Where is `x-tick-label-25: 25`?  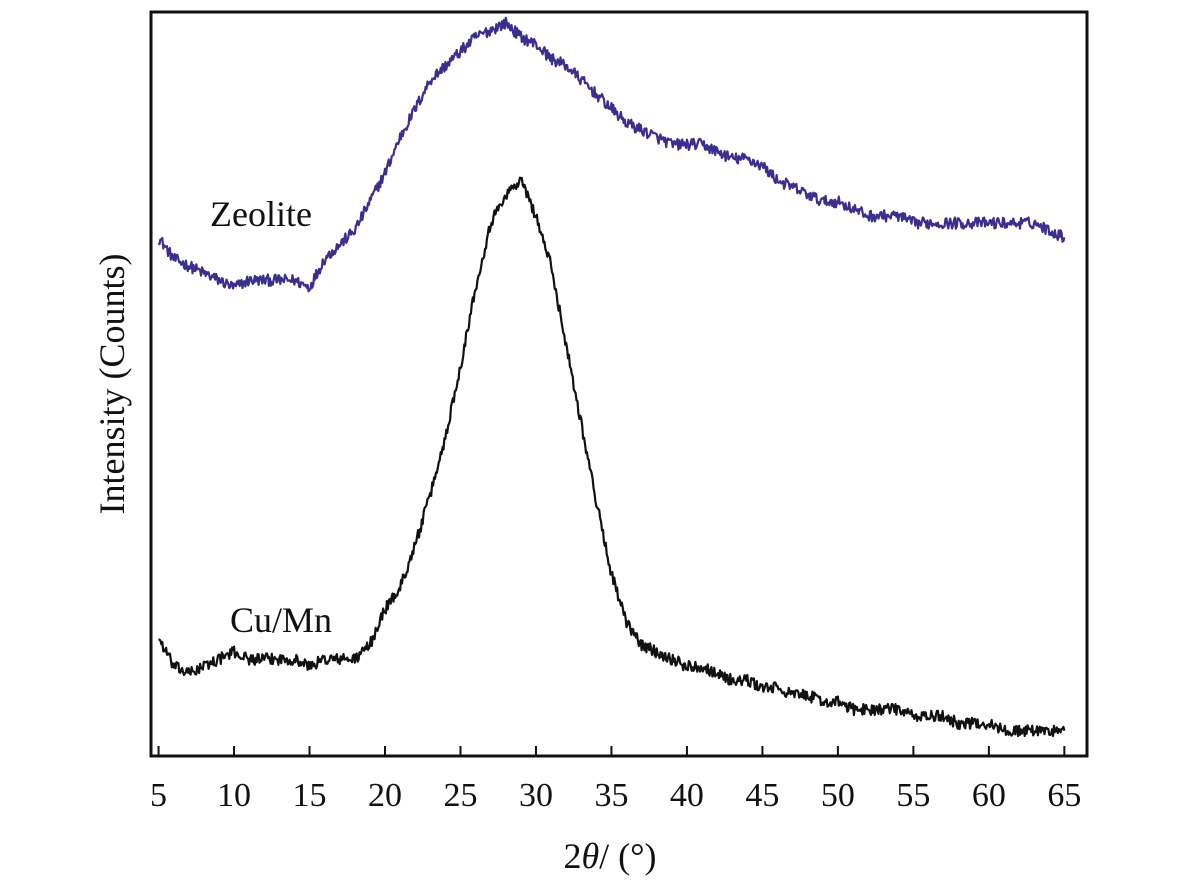 x-tick-label-25: 25 is located at coordinates (460, 795).